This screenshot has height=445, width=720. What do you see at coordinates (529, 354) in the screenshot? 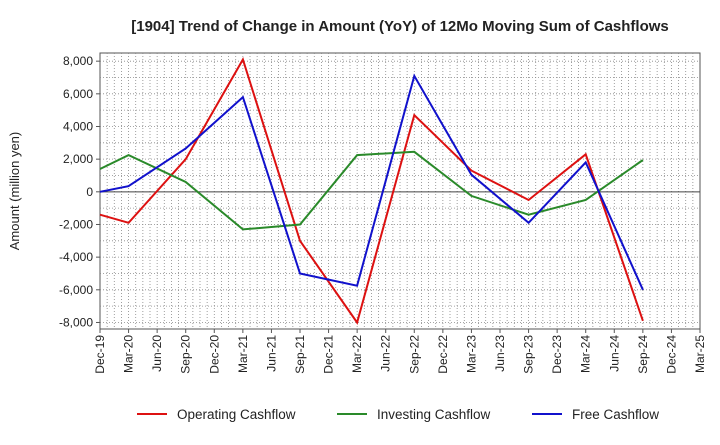
I see `x-tick-label: Sep-23` at bounding box center [529, 354].